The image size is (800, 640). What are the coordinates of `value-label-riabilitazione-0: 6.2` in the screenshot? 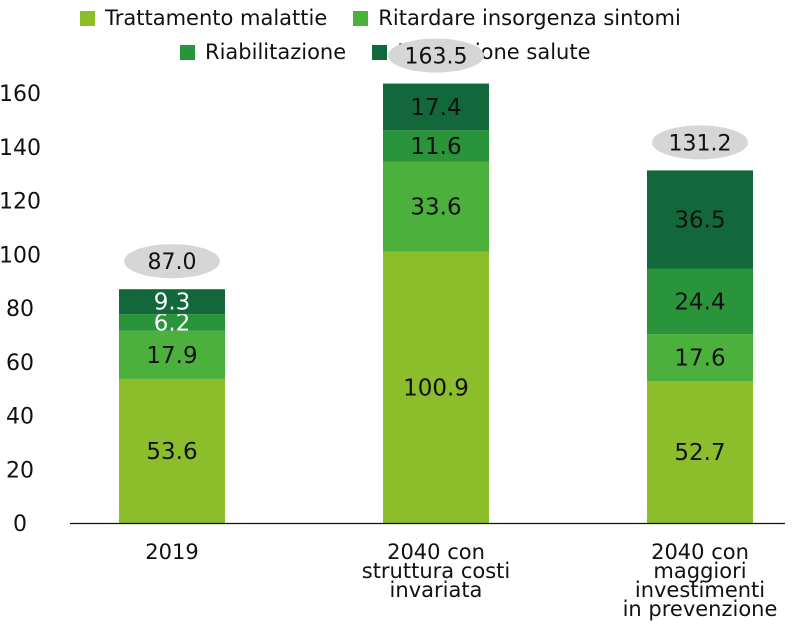 It's located at (172, 324).